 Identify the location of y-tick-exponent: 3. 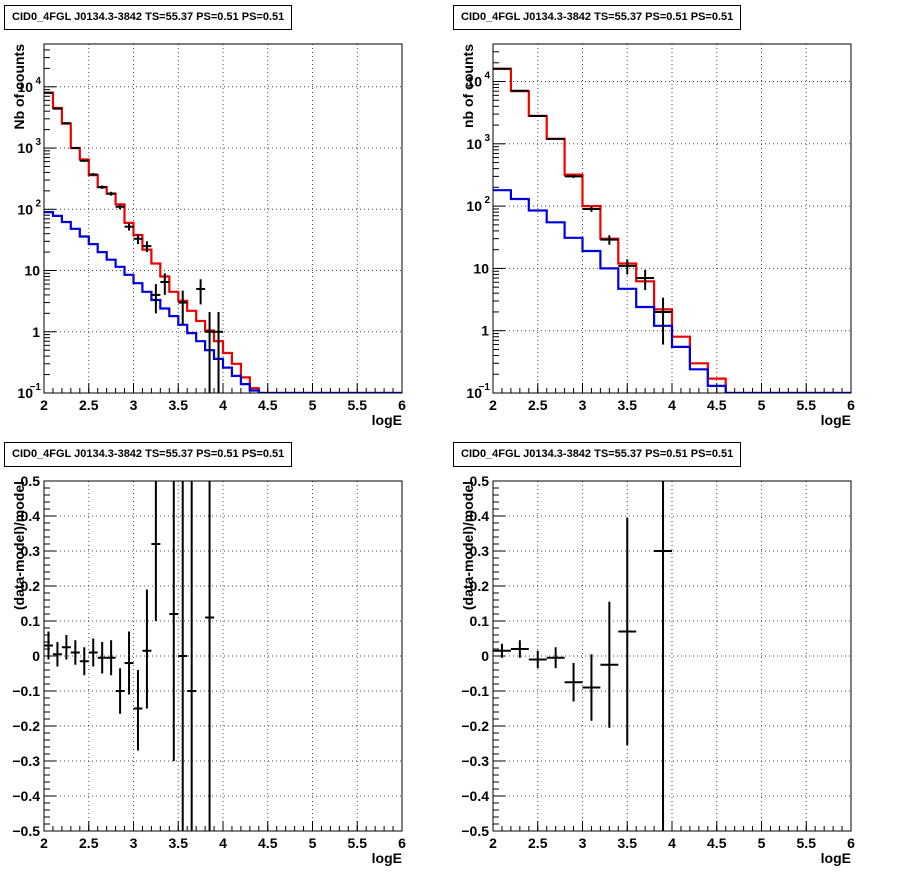
(38, 142).